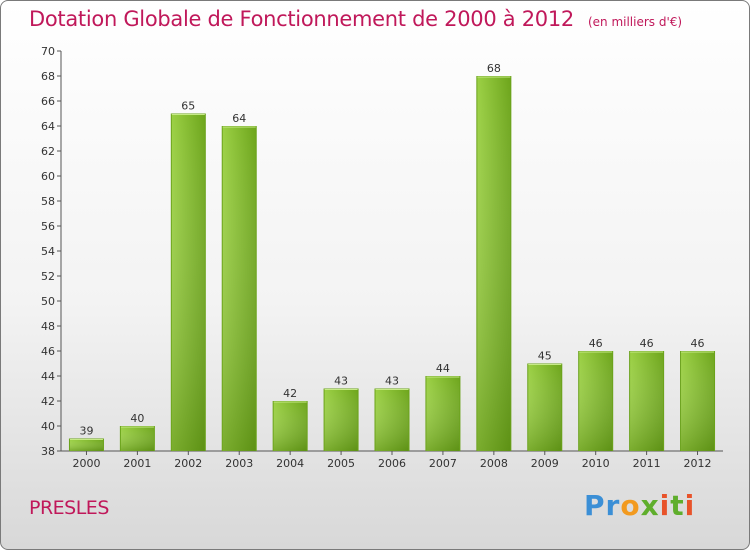 This screenshot has height=550, width=750. I want to click on x-tick-label: 2011, so click(647, 463).